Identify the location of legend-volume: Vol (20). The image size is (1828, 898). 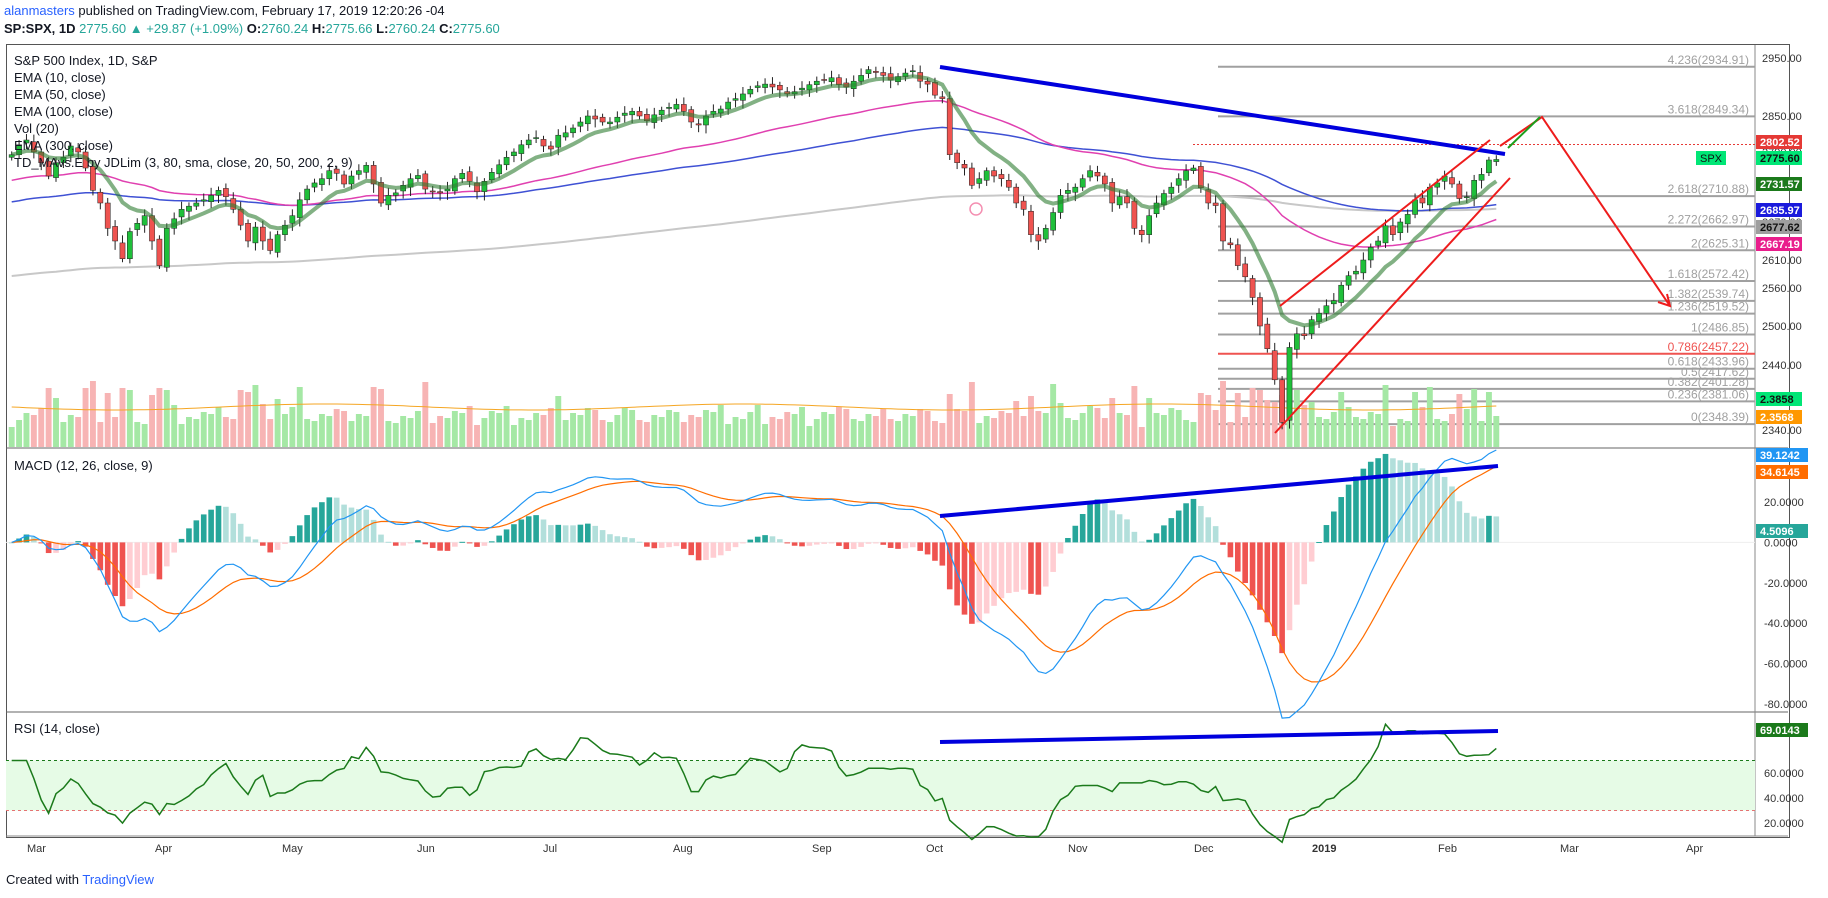
(36, 128).